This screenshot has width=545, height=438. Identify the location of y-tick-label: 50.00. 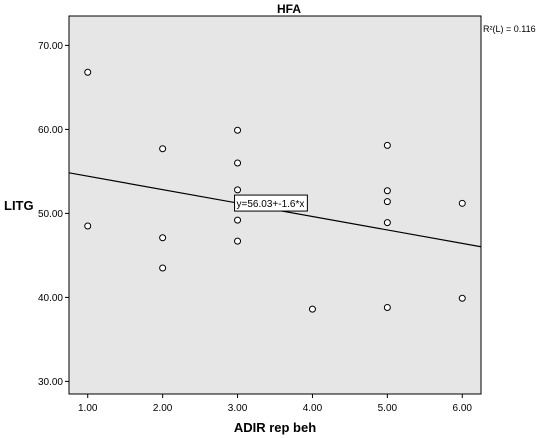
(50, 214).